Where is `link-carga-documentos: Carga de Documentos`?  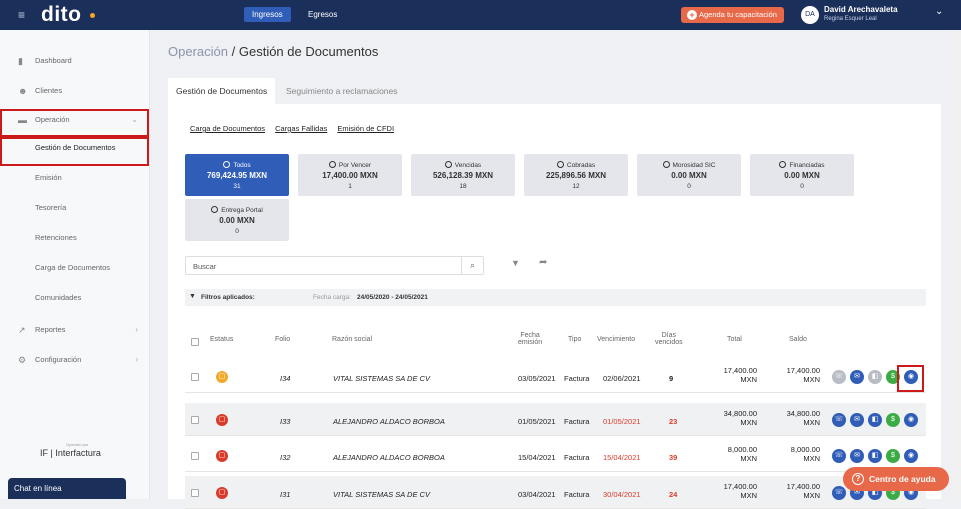 link-carga-documentos: Carga de Documentos is located at coordinates (228, 128).